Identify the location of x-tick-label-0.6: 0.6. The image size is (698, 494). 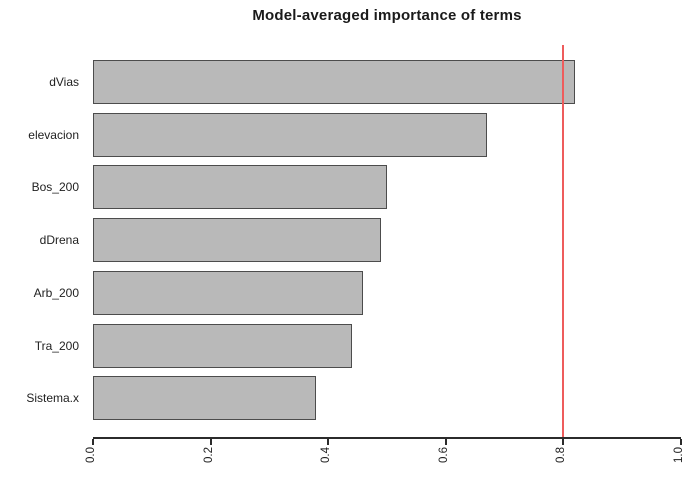
(443, 455).